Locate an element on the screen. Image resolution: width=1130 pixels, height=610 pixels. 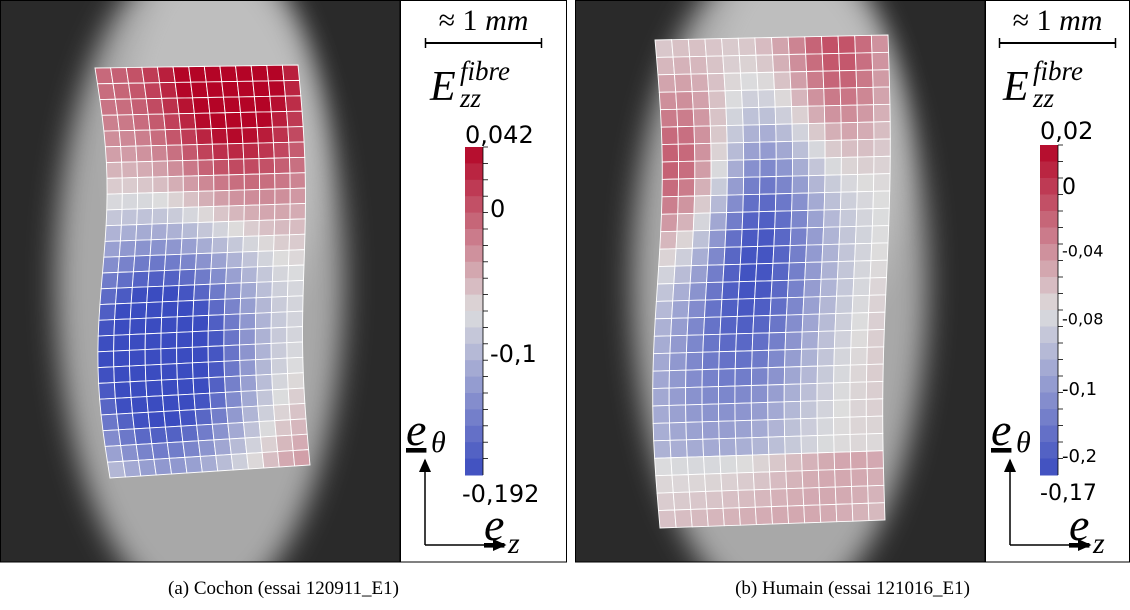
colorbar-label: 0,02 is located at coordinates (1066, 131).